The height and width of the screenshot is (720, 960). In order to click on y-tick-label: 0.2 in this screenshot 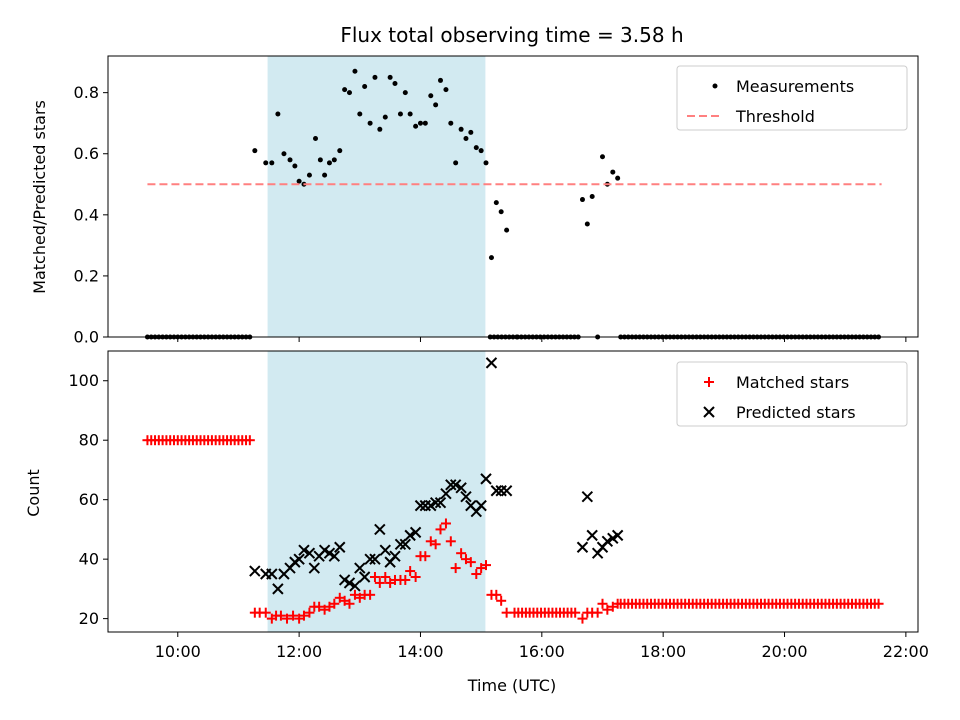, I will do `click(86, 275)`.